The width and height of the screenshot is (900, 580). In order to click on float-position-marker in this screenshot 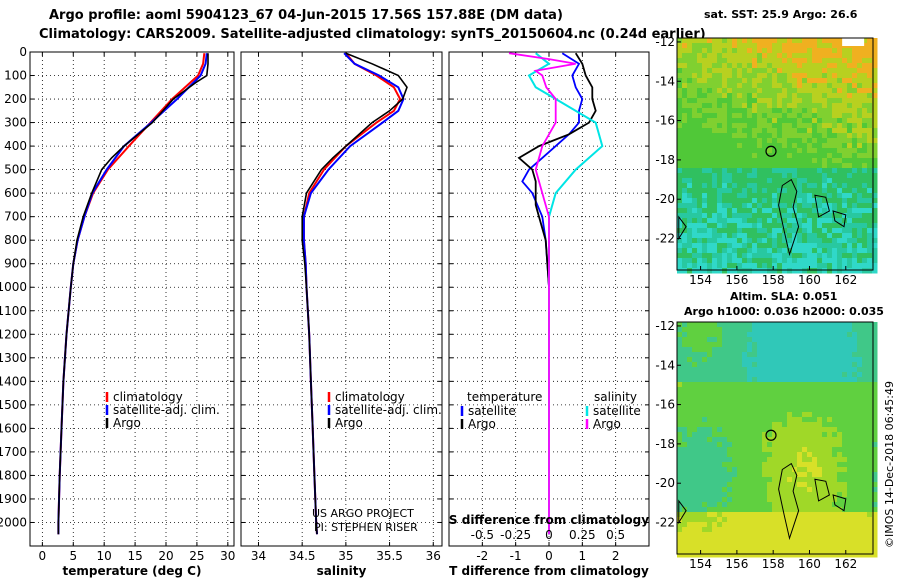, I will do `click(771, 151)`.